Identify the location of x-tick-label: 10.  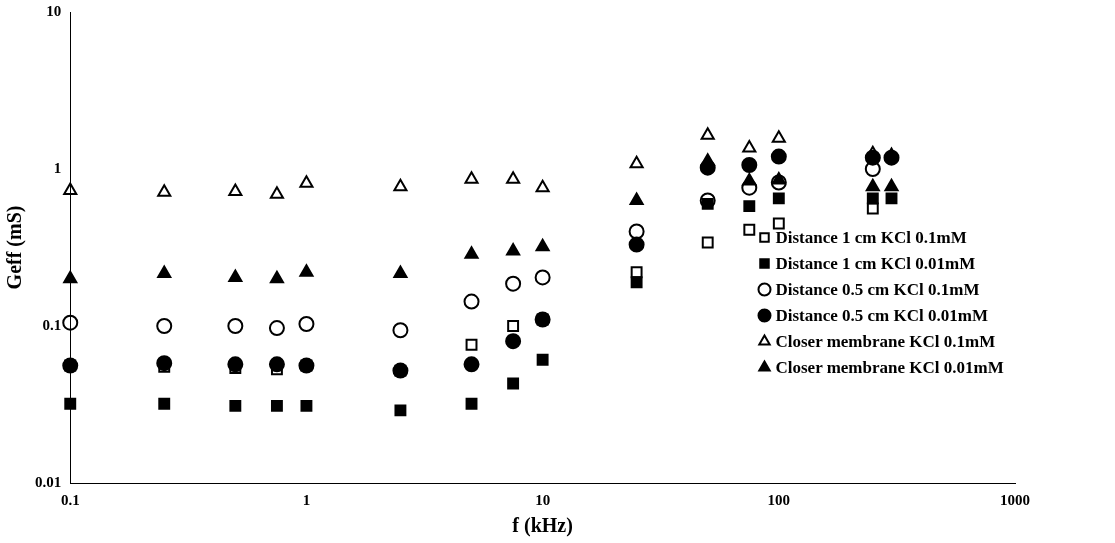
(543, 499).